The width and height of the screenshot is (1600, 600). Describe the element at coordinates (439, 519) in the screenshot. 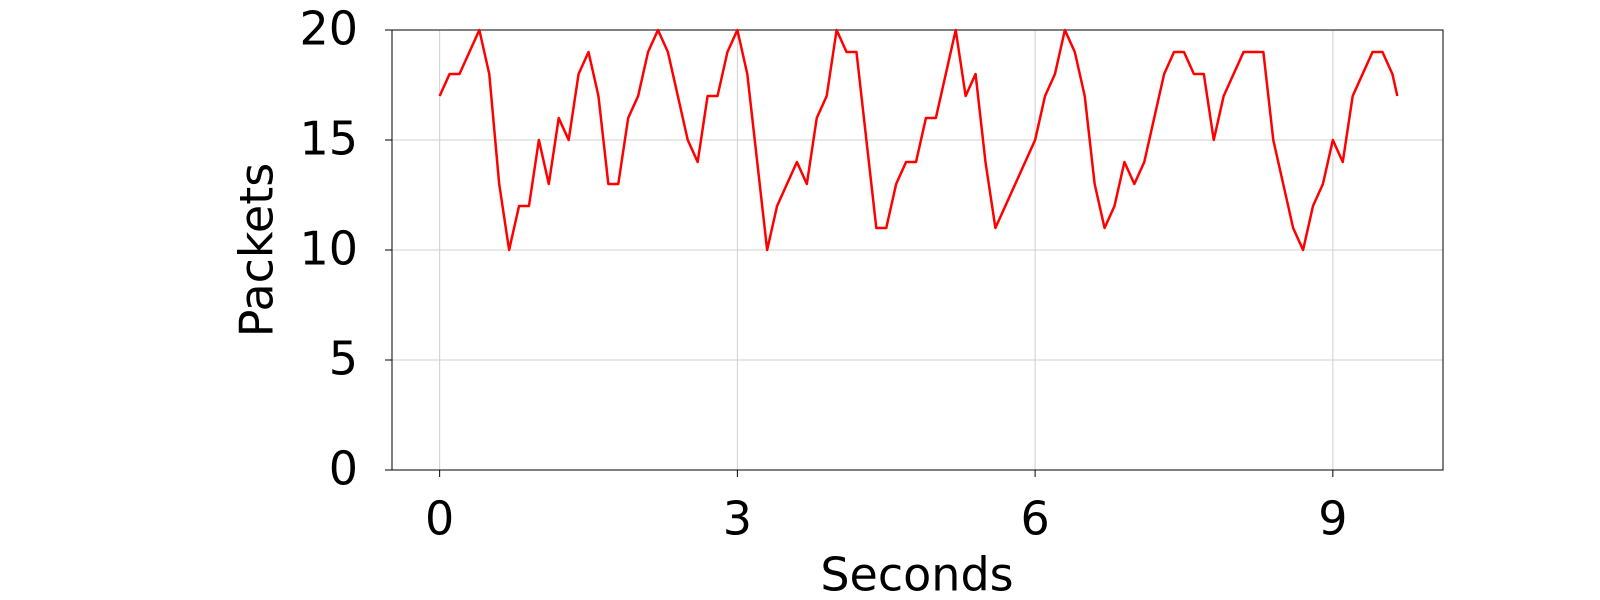

I see `x-tick-label: 0` at that location.